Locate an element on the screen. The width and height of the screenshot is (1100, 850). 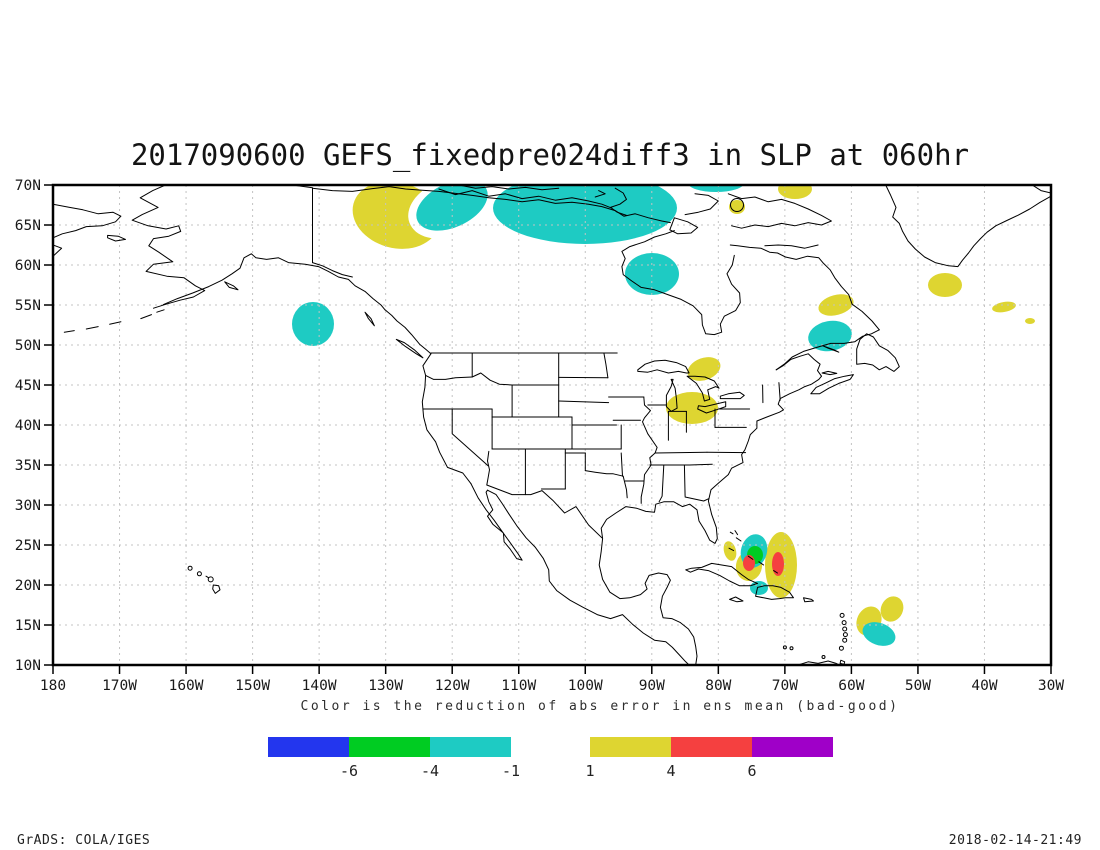
colorbar-label: -6 is located at coordinates (349, 771).